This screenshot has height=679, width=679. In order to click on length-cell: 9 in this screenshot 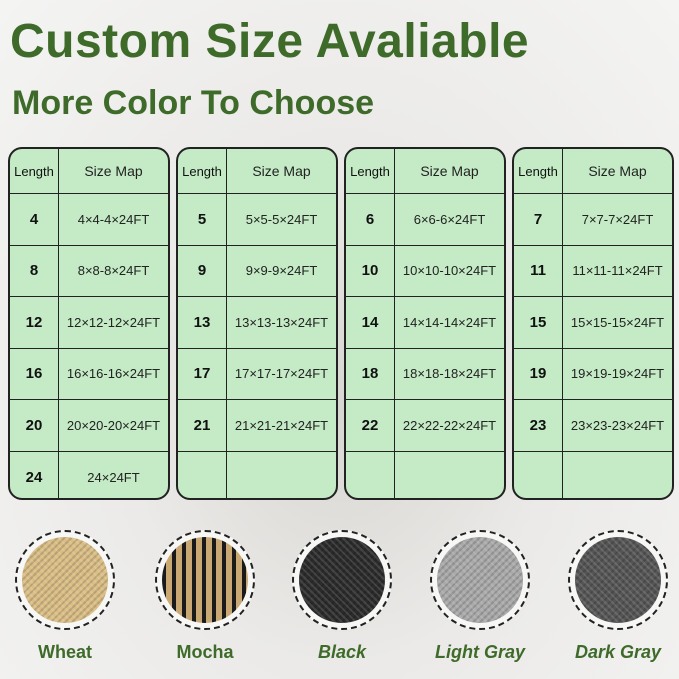, I will do `click(202, 270)`.